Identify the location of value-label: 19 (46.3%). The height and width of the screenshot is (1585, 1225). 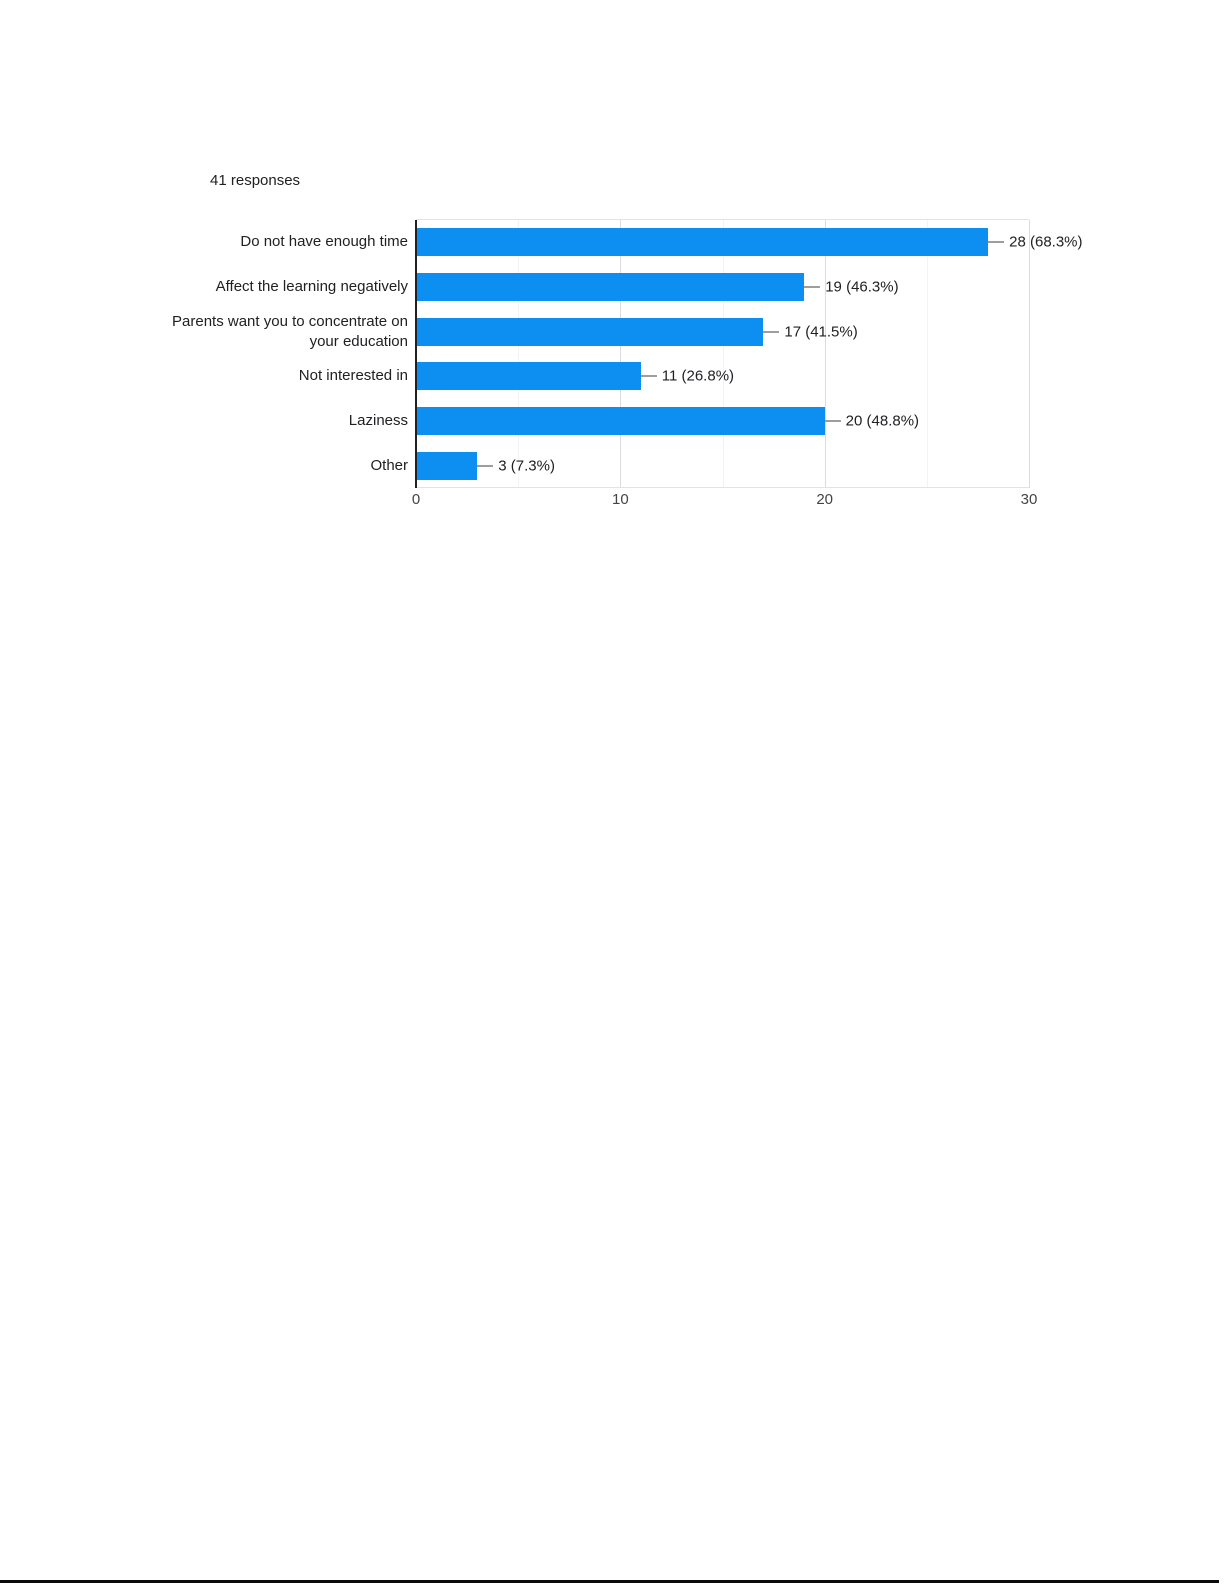
(862, 287).